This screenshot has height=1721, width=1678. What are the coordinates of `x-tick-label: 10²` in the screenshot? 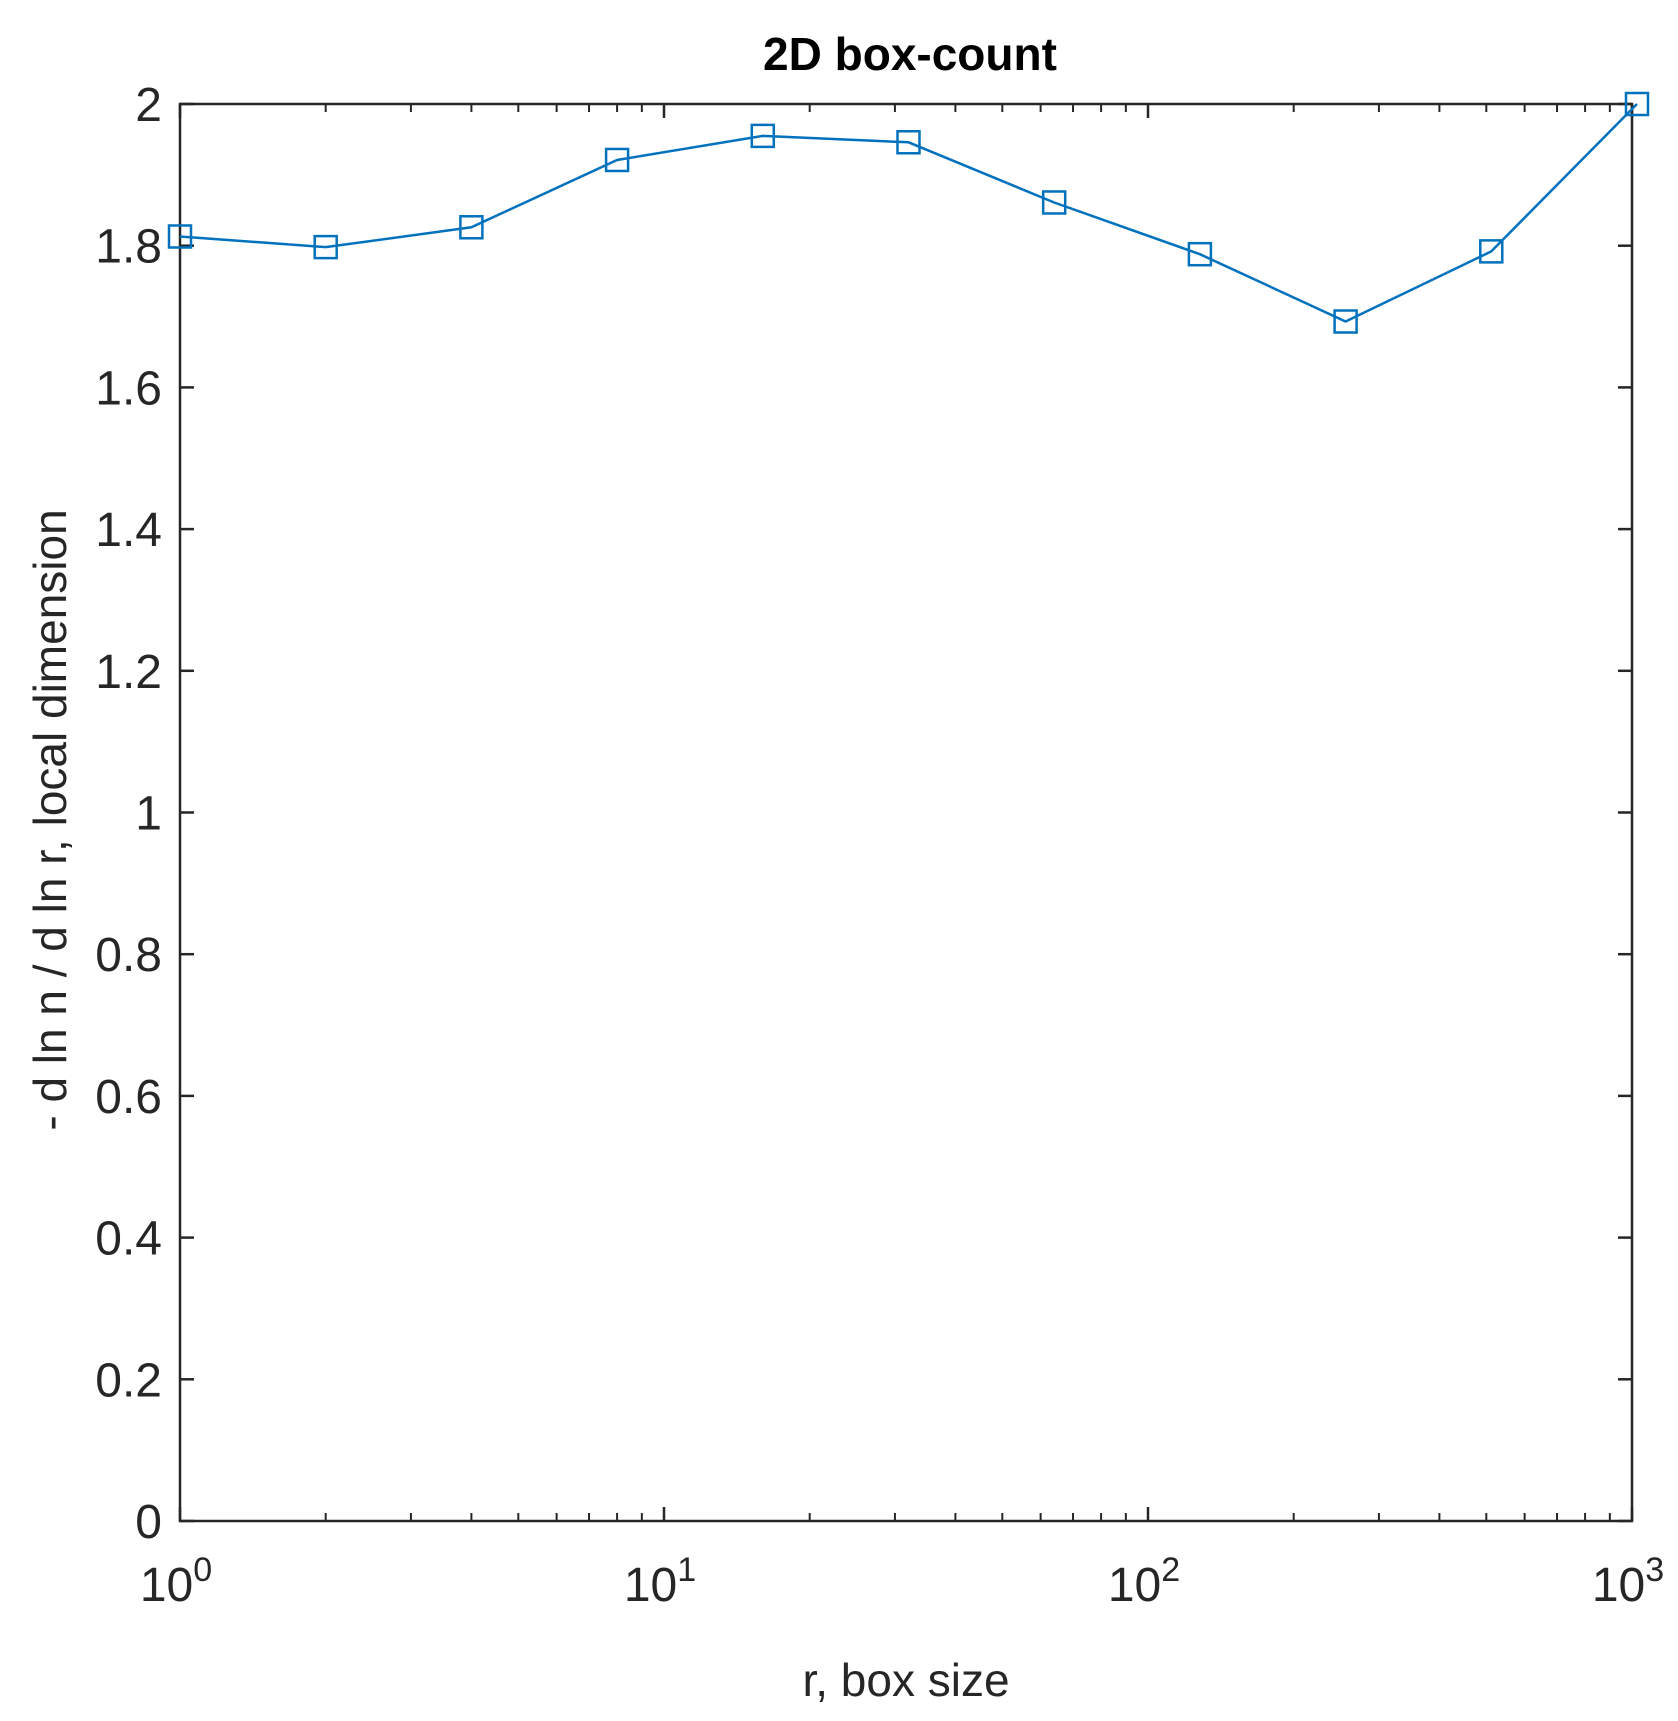 It's located at (1144, 1581).